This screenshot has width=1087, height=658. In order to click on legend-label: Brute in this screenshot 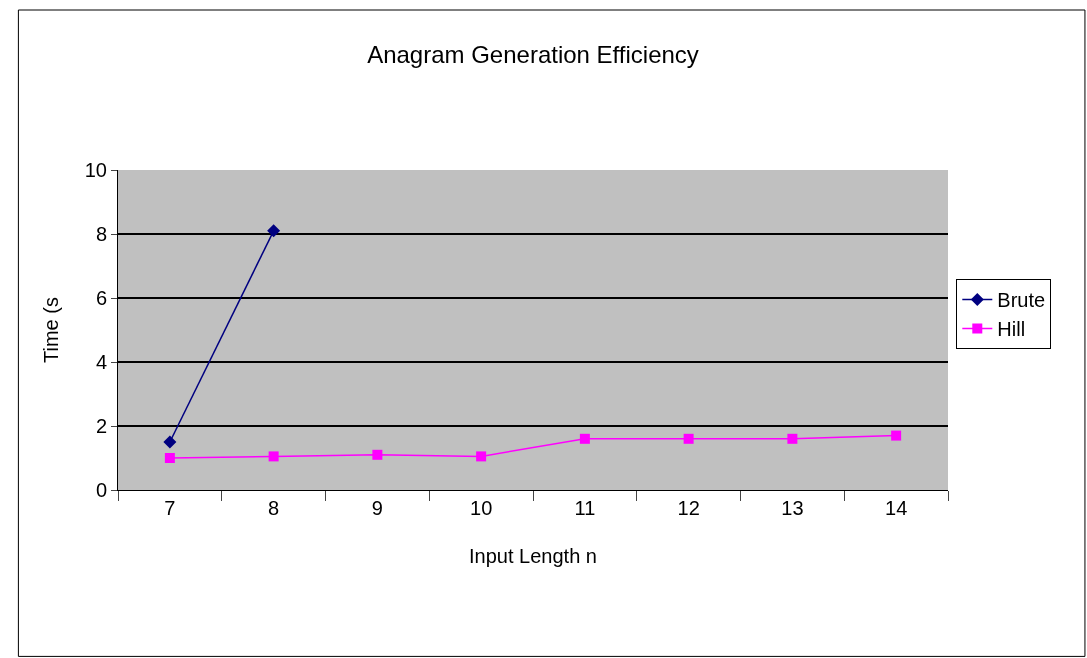, I will do `click(1021, 300)`.